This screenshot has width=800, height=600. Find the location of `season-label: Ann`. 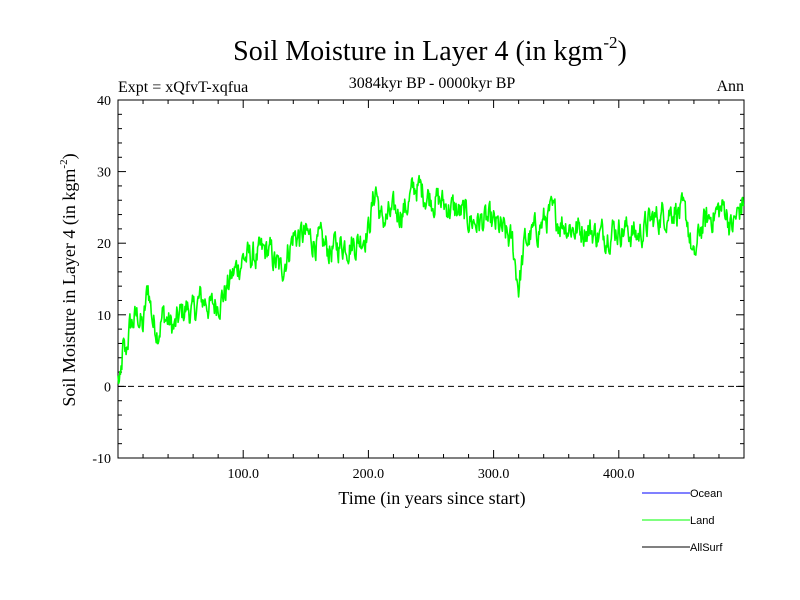

season-label: Ann is located at coordinates (730, 86).